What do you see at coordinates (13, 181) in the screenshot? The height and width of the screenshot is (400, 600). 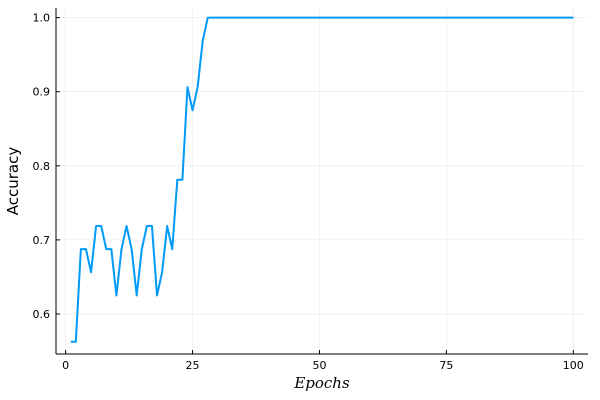 I see `y-axis-title: Accuracy` at bounding box center [13, 181].